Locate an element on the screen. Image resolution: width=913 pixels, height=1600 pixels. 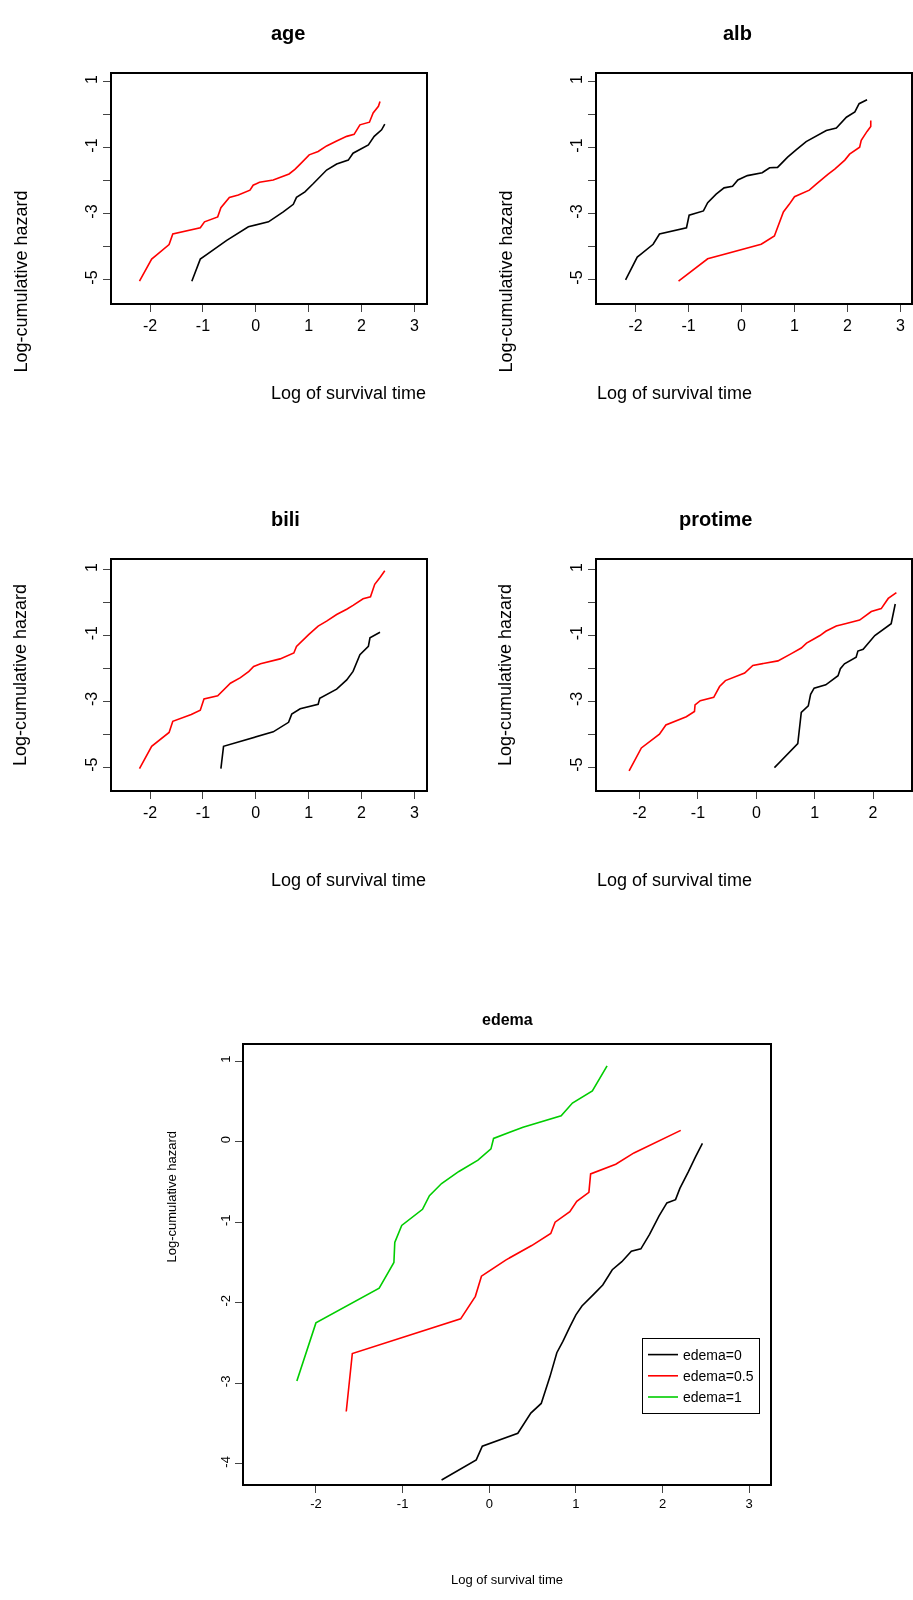
chart-title: protime is located at coordinates (716, 519).